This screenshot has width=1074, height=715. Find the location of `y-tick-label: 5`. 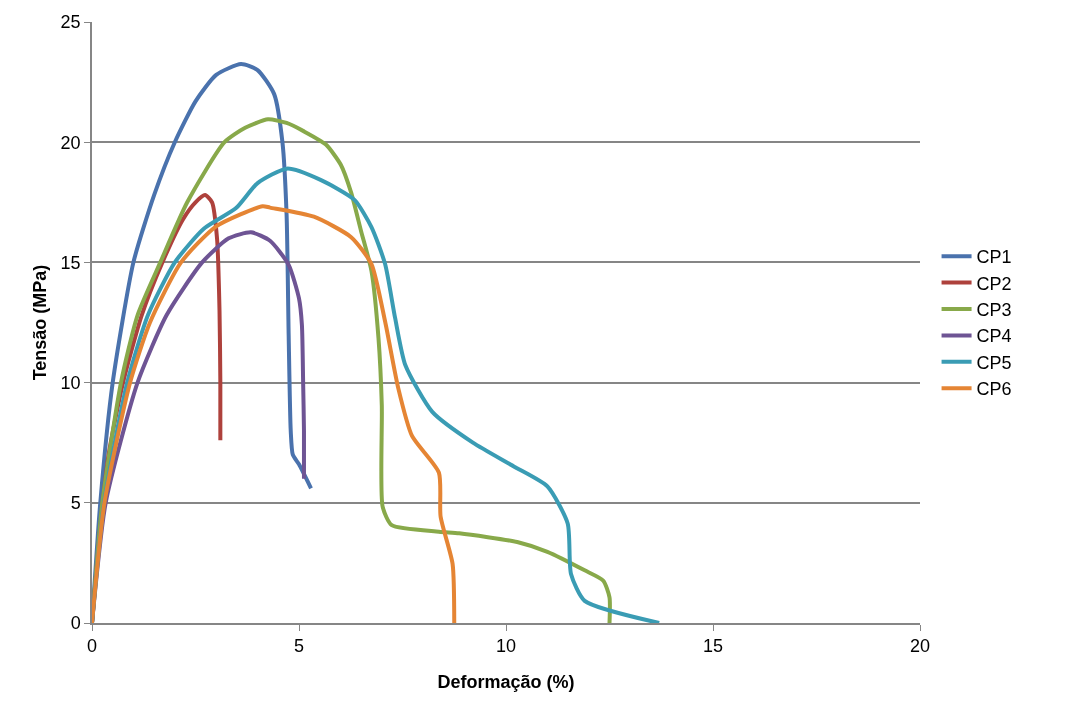

y-tick-label: 5 is located at coordinates (75, 503).